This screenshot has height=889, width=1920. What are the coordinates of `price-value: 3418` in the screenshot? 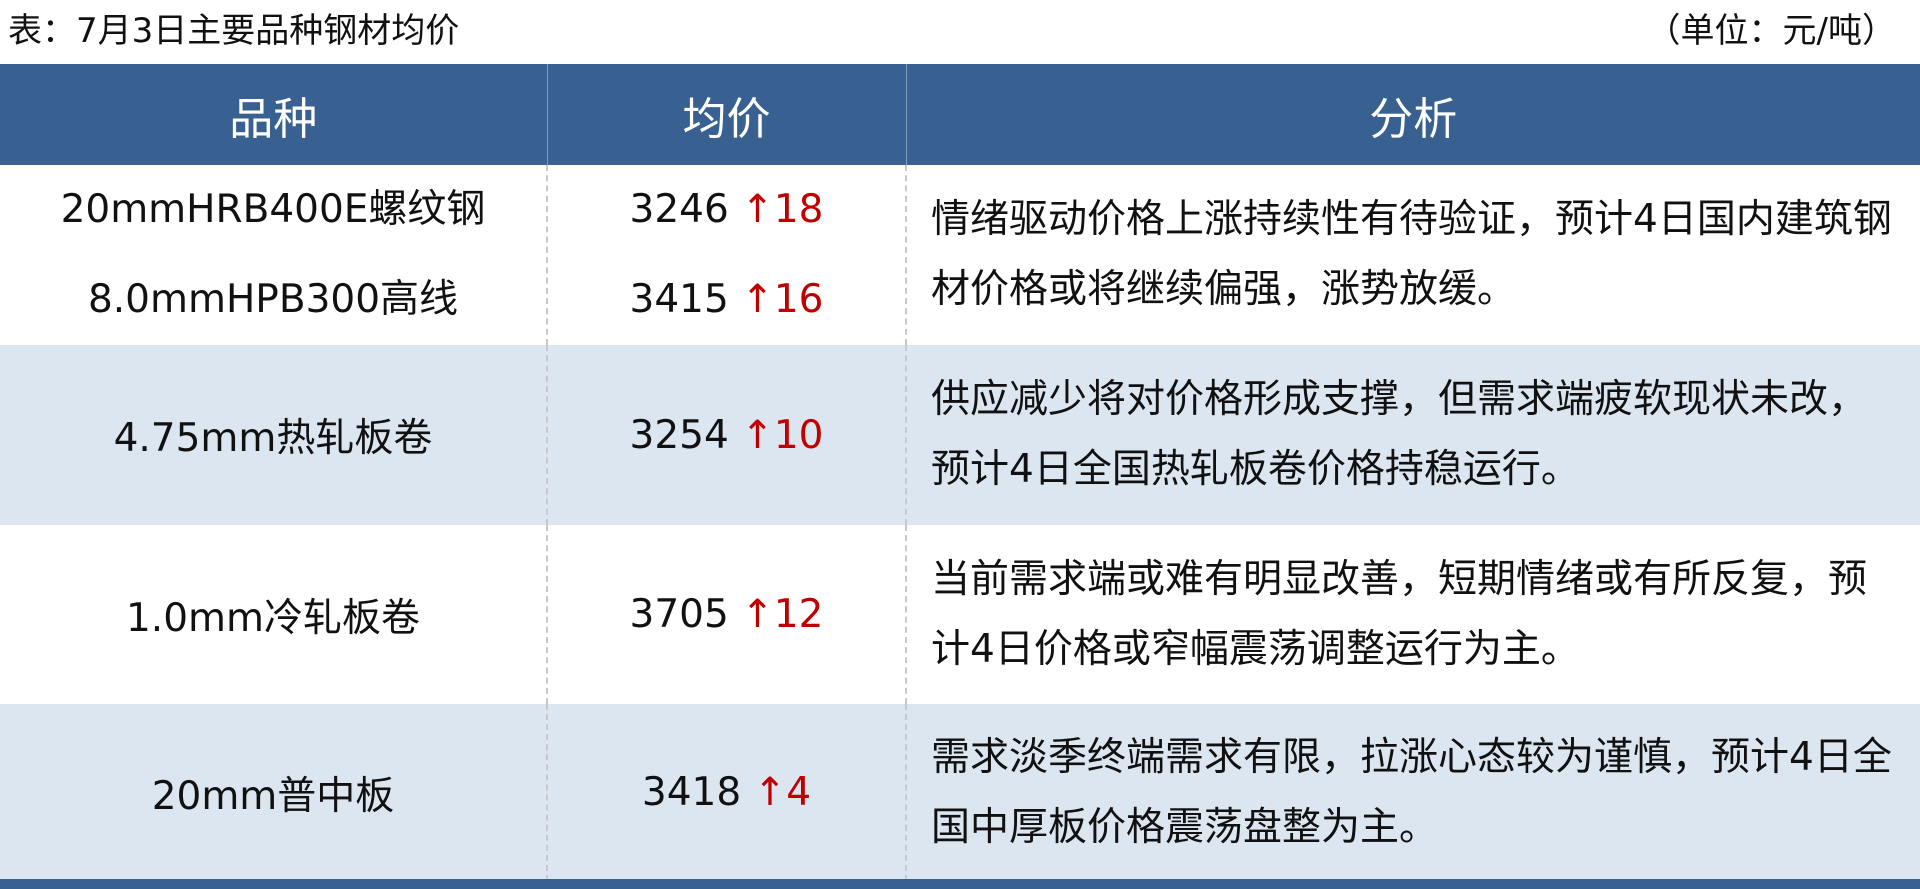 It's located at (691, 792).